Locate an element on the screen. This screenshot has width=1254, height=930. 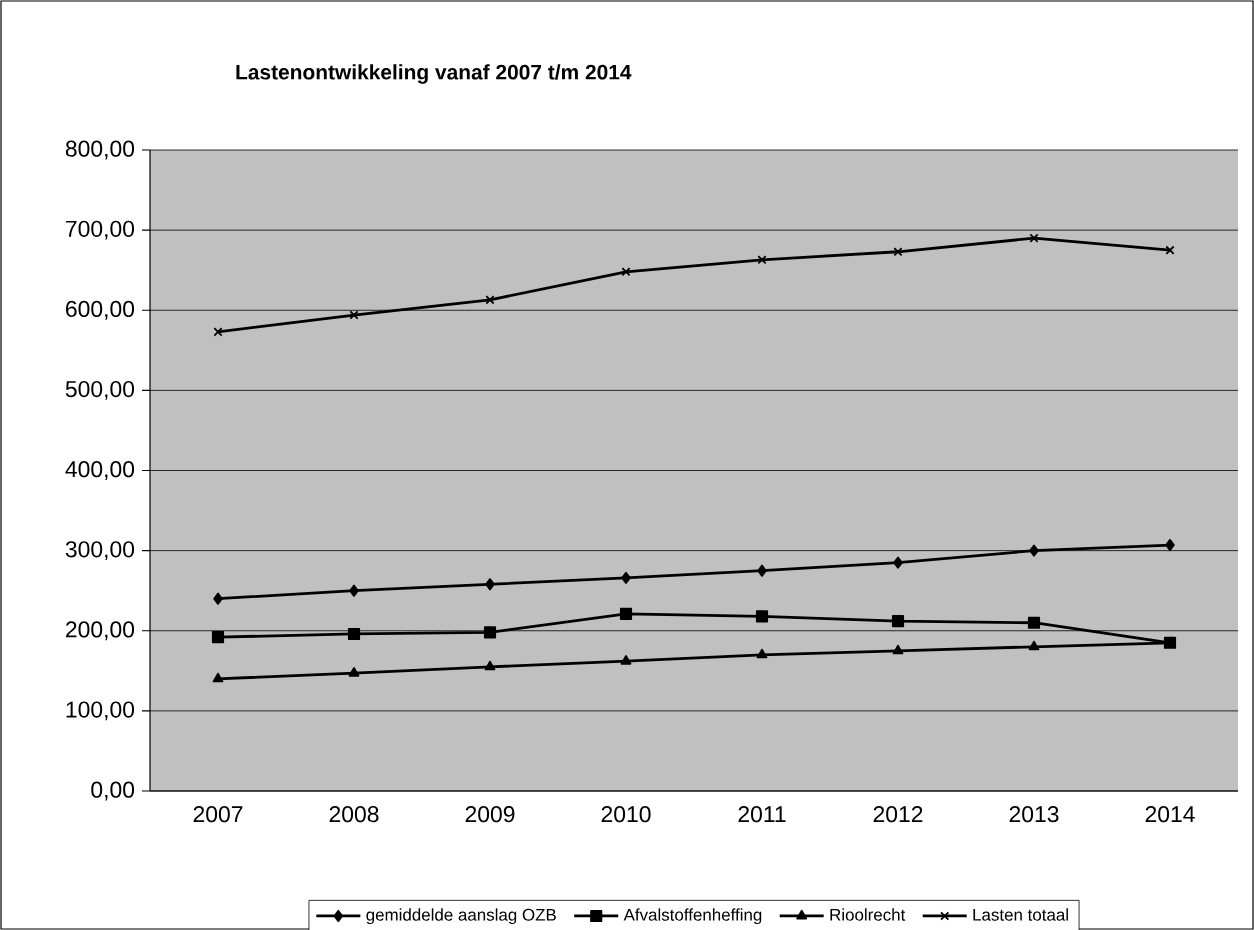
y-tick-label: 0,00 is located at coordinates (113, 791).